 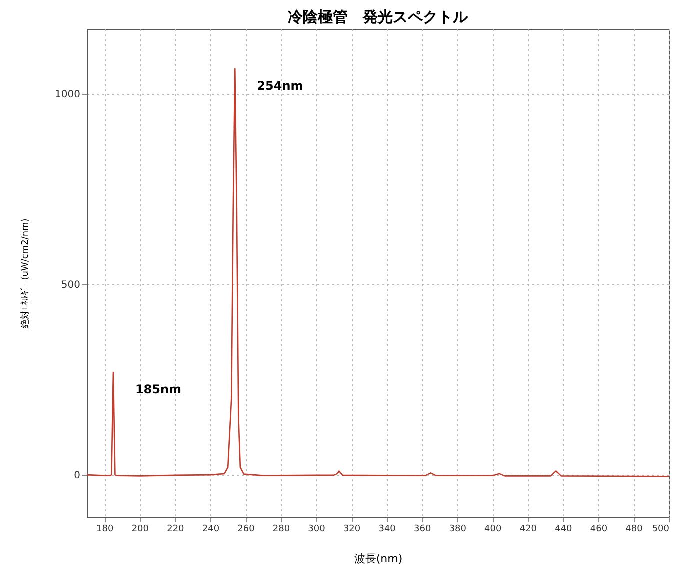 What do you see at coordinates (77, 476) in the screenshot?
I see `y-tick-label: 0` at bounding box center [77, 476].